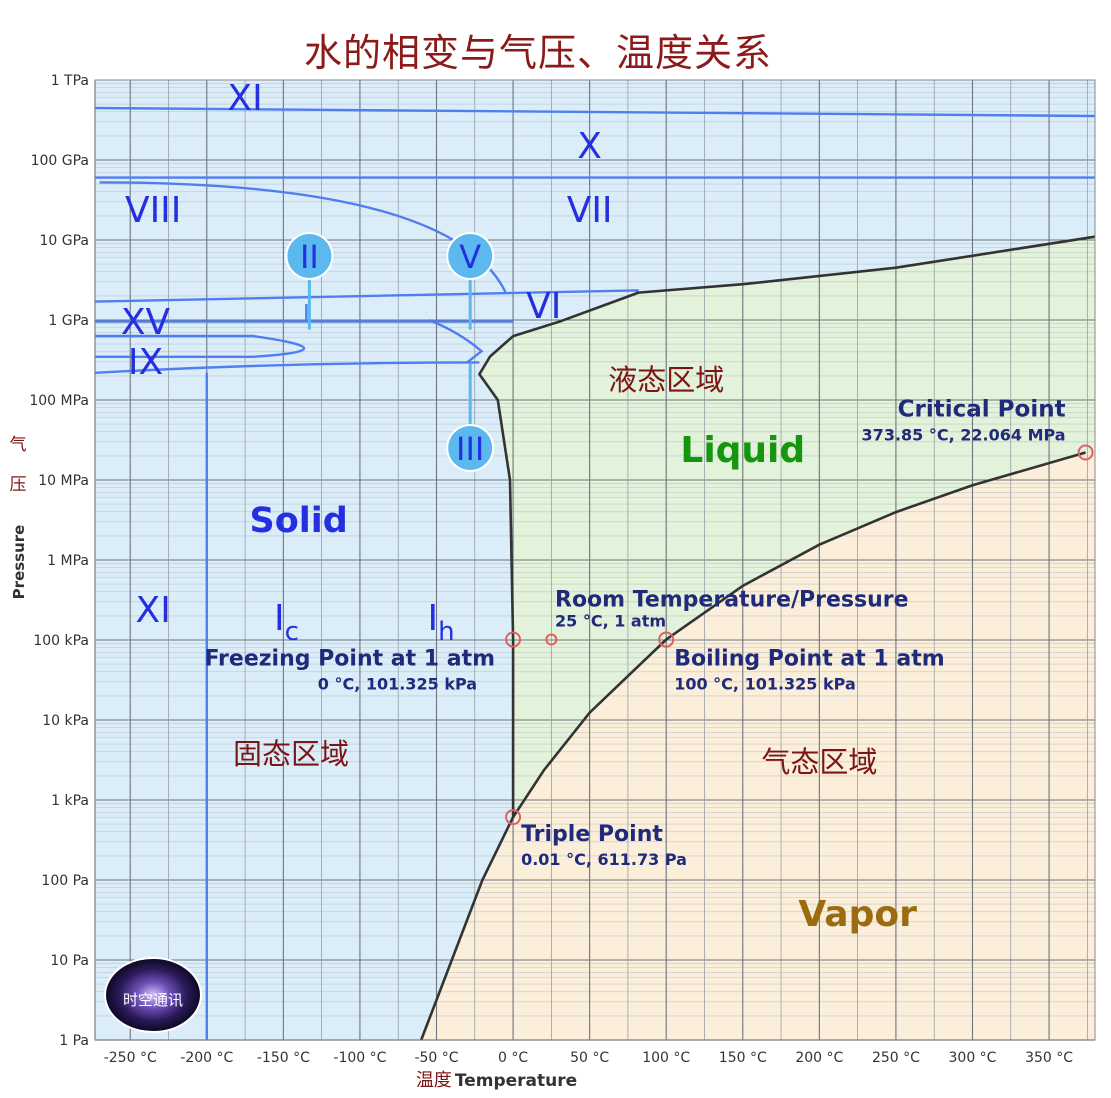 This screenshot has width=1111, height=1098. What do you see at coordinates (809, 659) in the screenshot?
I see `point-name: Boiling Point at 1 atm` at bounding box center [809, 659].